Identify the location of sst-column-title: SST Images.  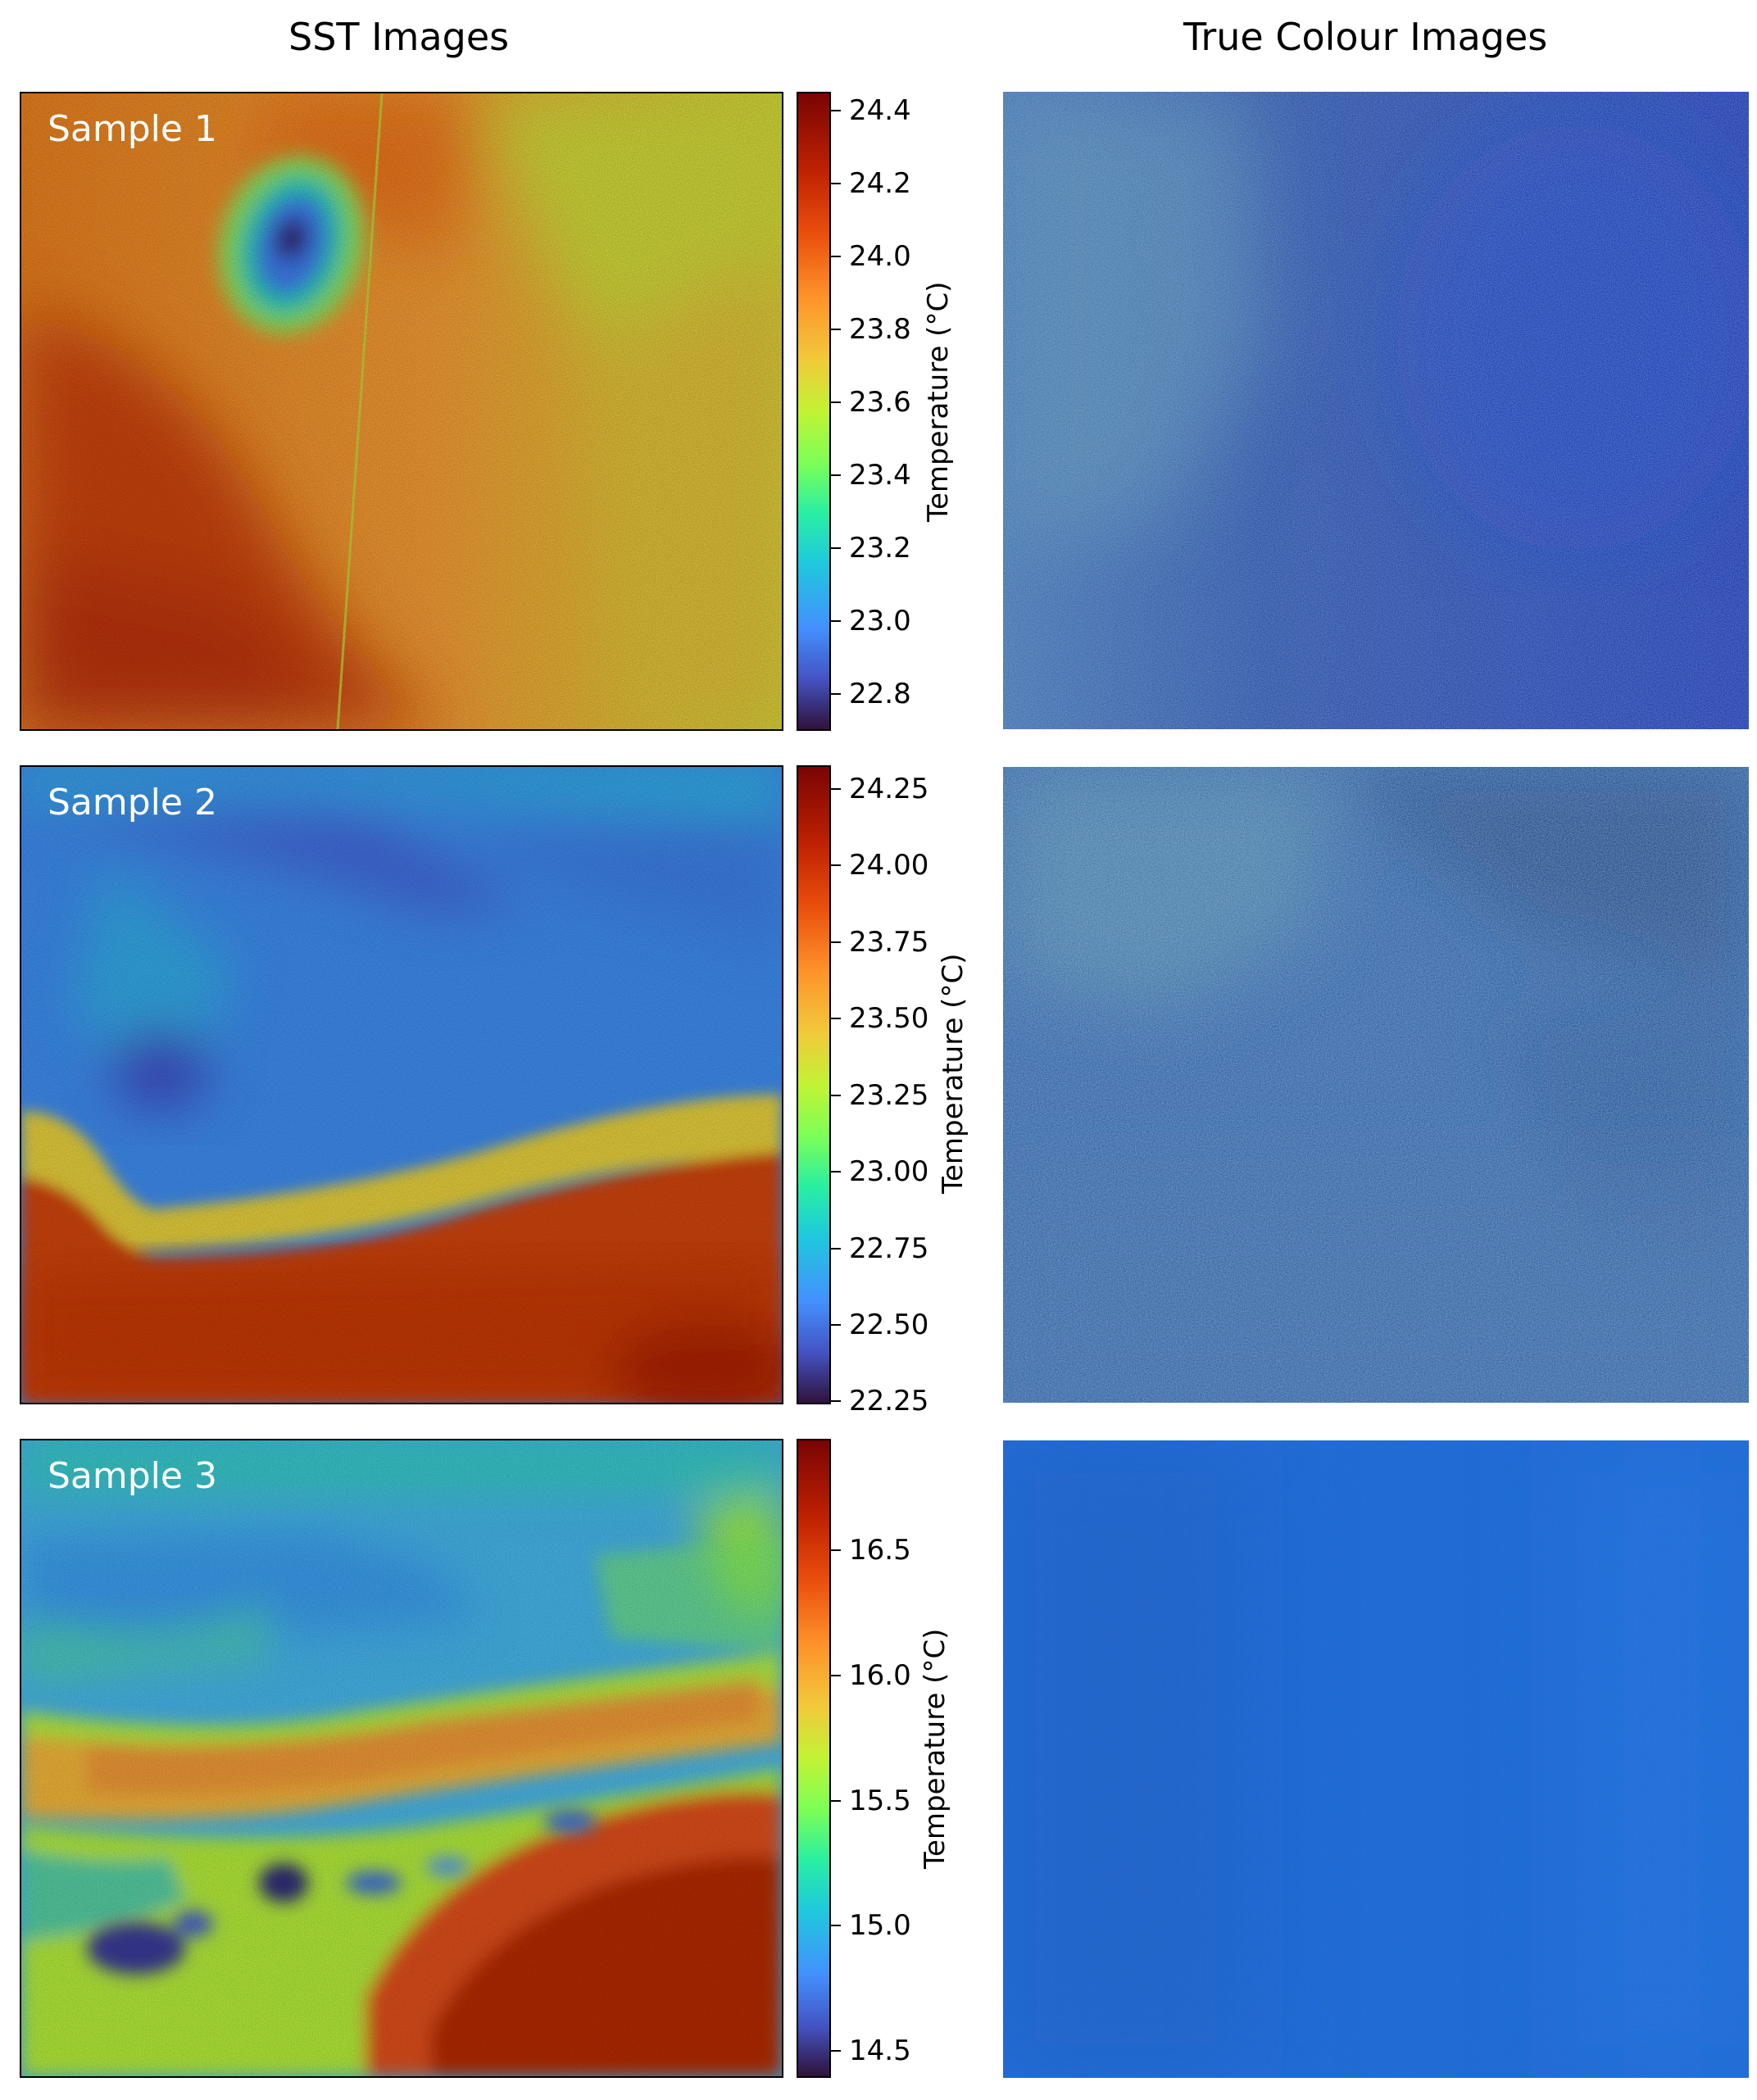
(399, 37).